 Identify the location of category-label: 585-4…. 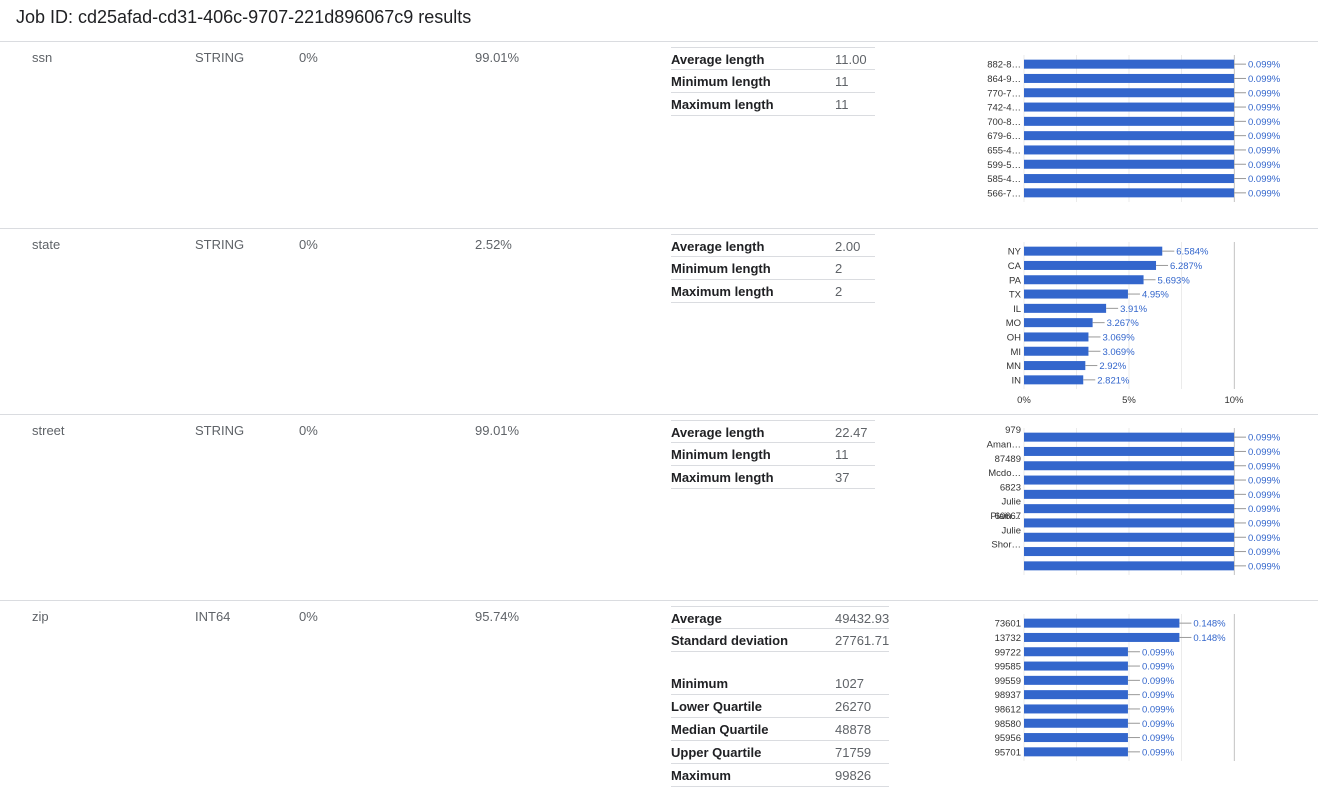
(1004, 179).